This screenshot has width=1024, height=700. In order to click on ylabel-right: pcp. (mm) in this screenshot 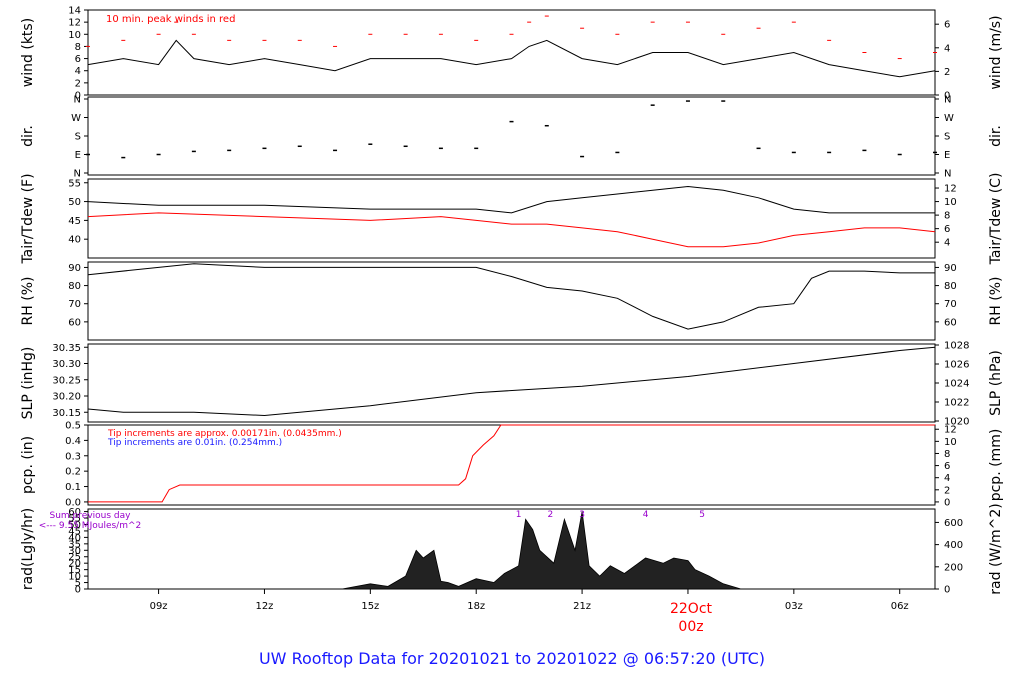, I will do `click(996, 465)`.